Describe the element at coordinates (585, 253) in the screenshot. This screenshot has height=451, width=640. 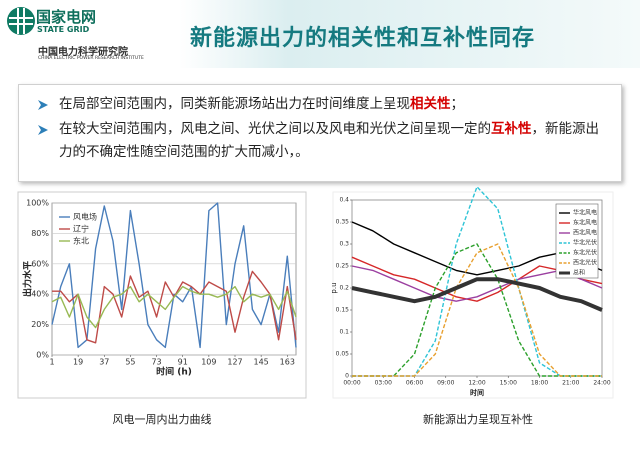
I see `legend-label: 东北光伏` at that location.